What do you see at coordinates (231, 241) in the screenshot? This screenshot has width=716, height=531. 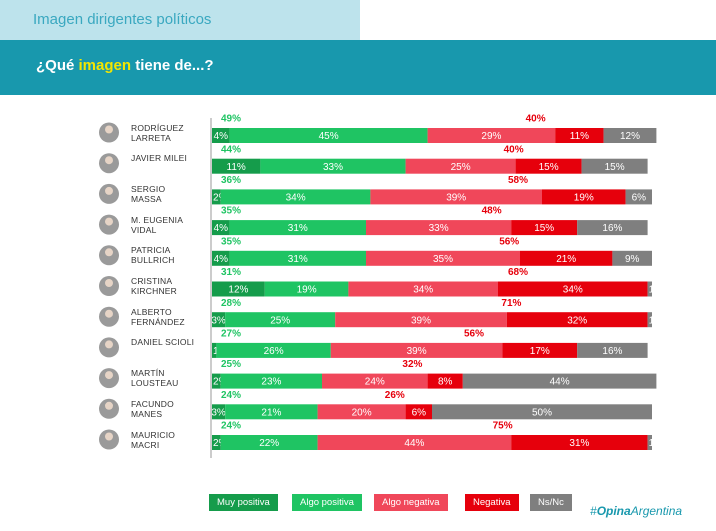 I see `positive-total: 35%` at bounding box center [231, 241].